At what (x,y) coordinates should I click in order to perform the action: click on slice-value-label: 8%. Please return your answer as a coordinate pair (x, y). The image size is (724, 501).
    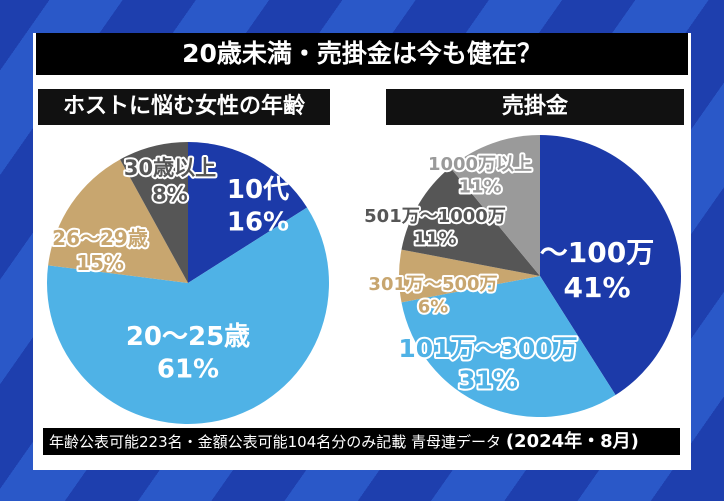
    Looking at the image, I should click on (170, 194).